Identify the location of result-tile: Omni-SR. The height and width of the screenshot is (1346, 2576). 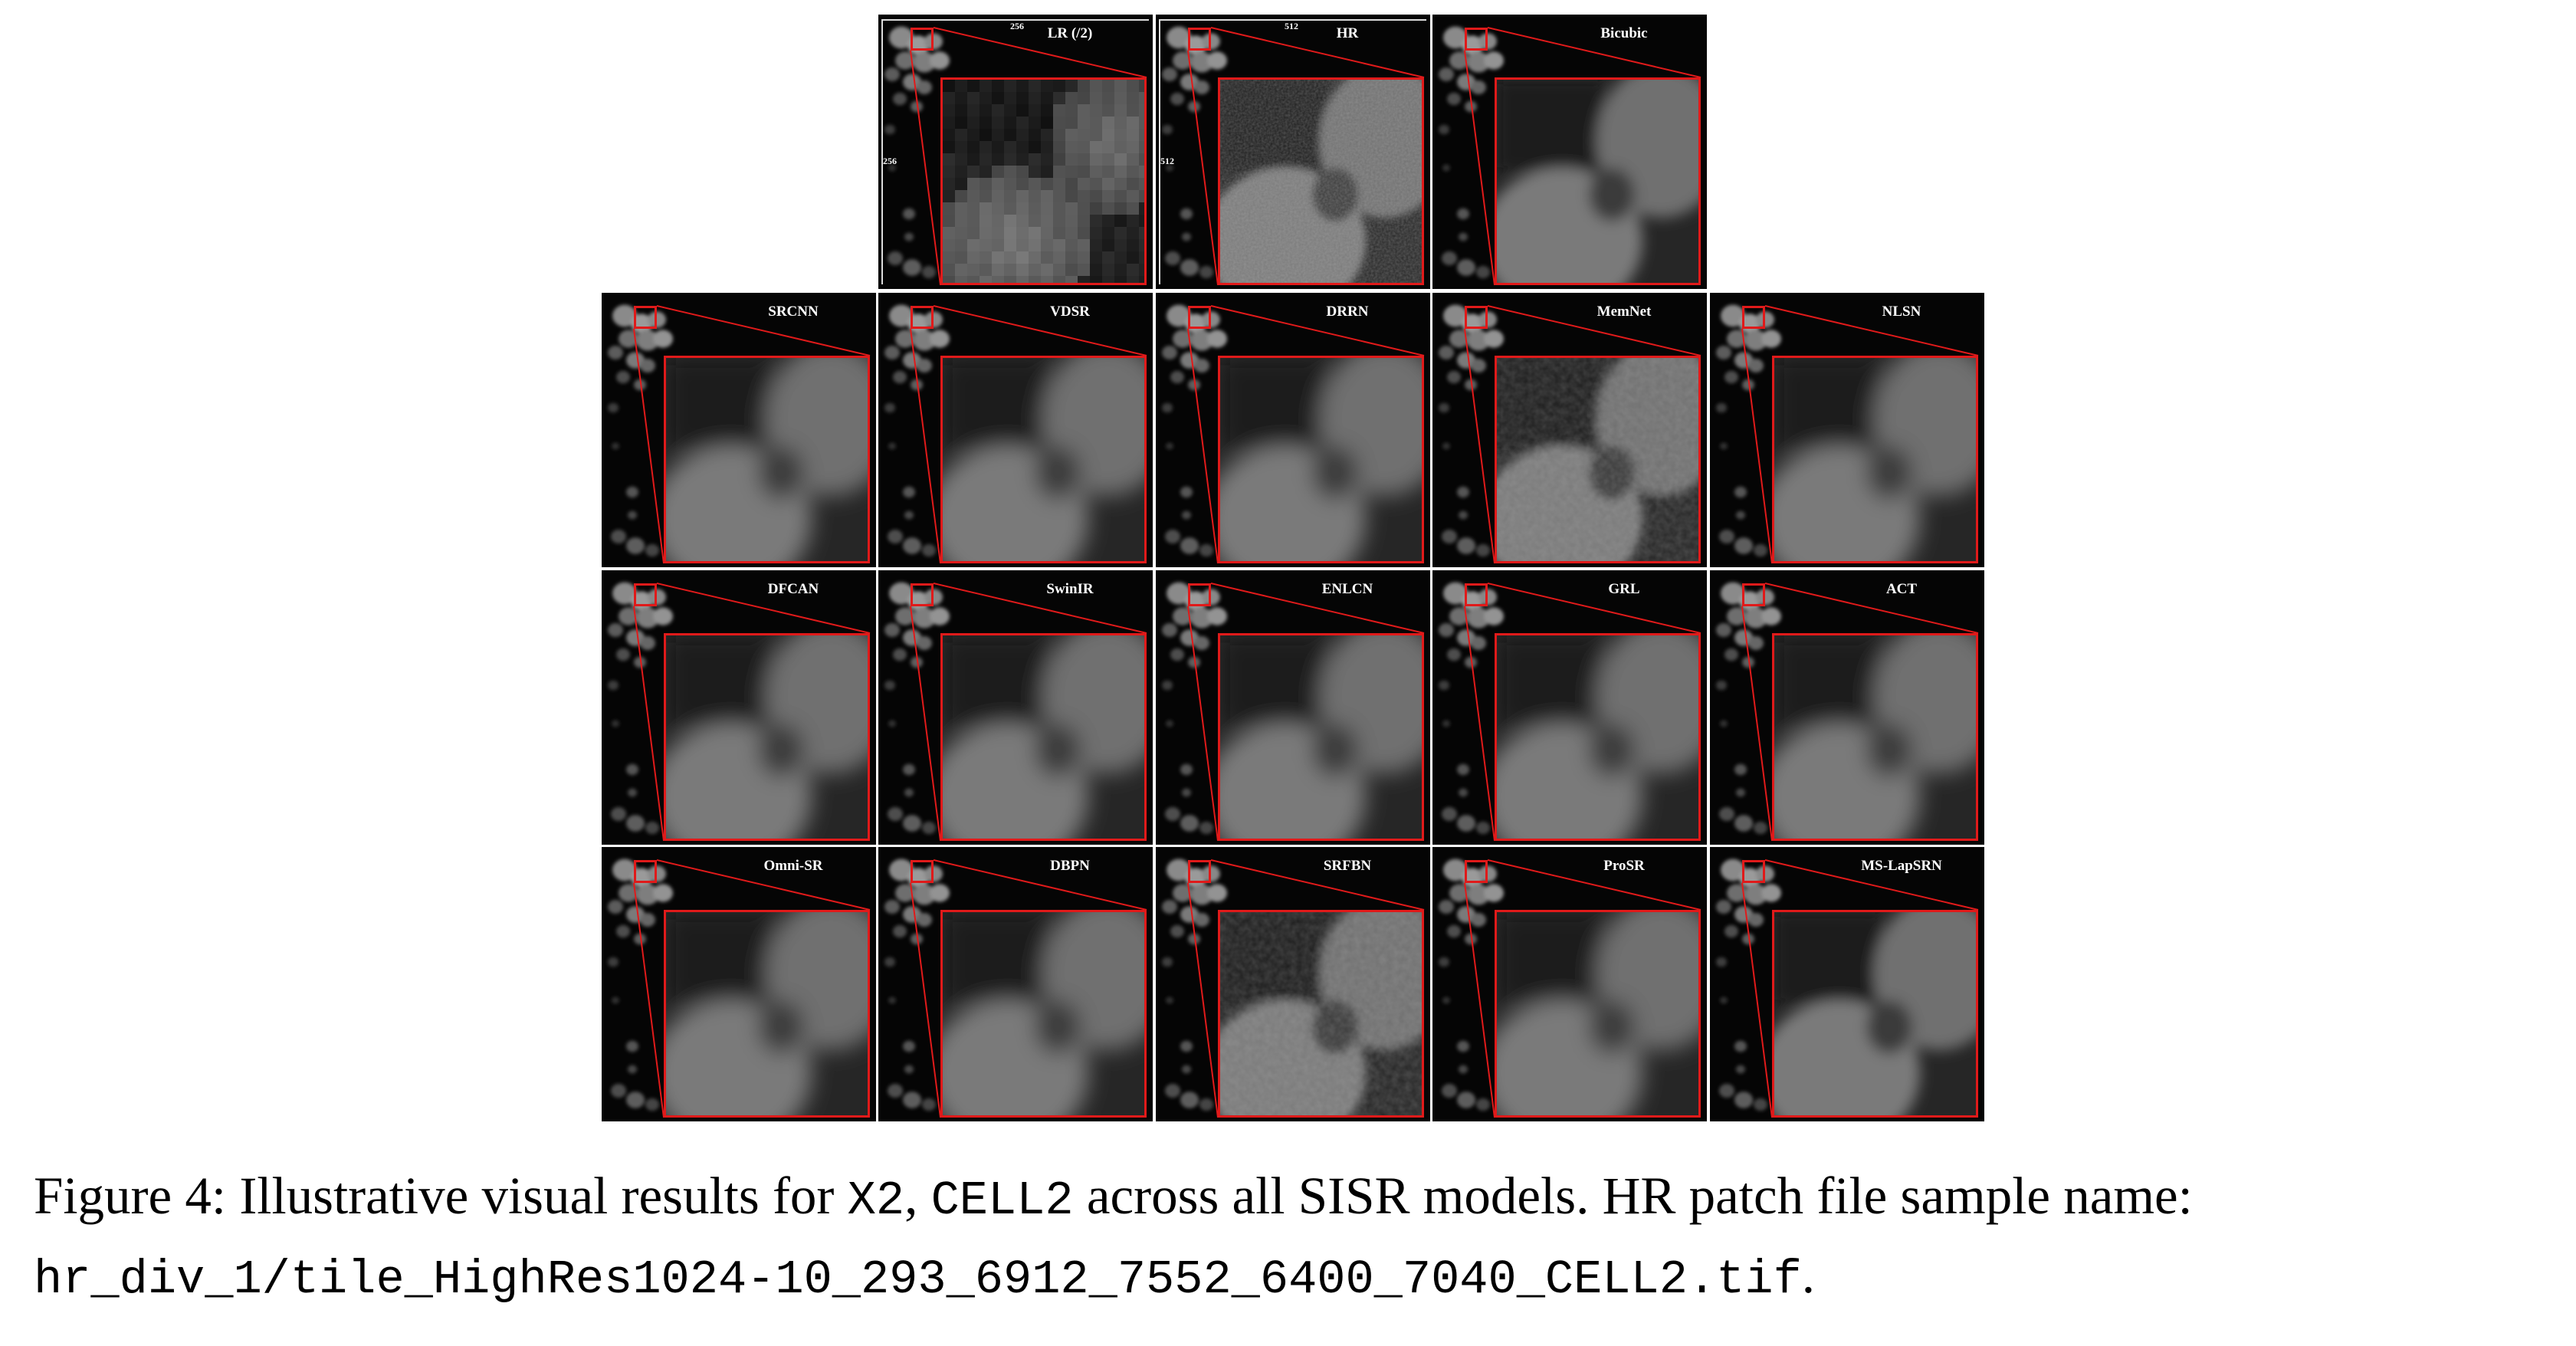
(739, 984).